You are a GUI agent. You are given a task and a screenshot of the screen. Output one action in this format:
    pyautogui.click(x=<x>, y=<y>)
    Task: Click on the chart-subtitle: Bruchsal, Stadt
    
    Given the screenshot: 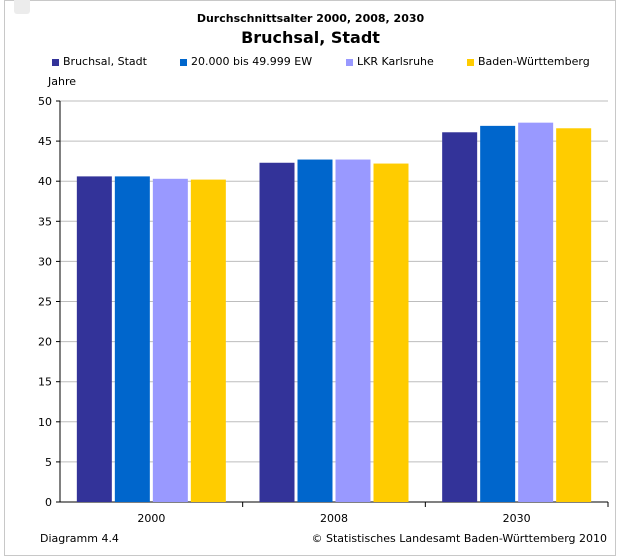 What is the action you would take?
    pyautogui.click(x=310, y=37)
    